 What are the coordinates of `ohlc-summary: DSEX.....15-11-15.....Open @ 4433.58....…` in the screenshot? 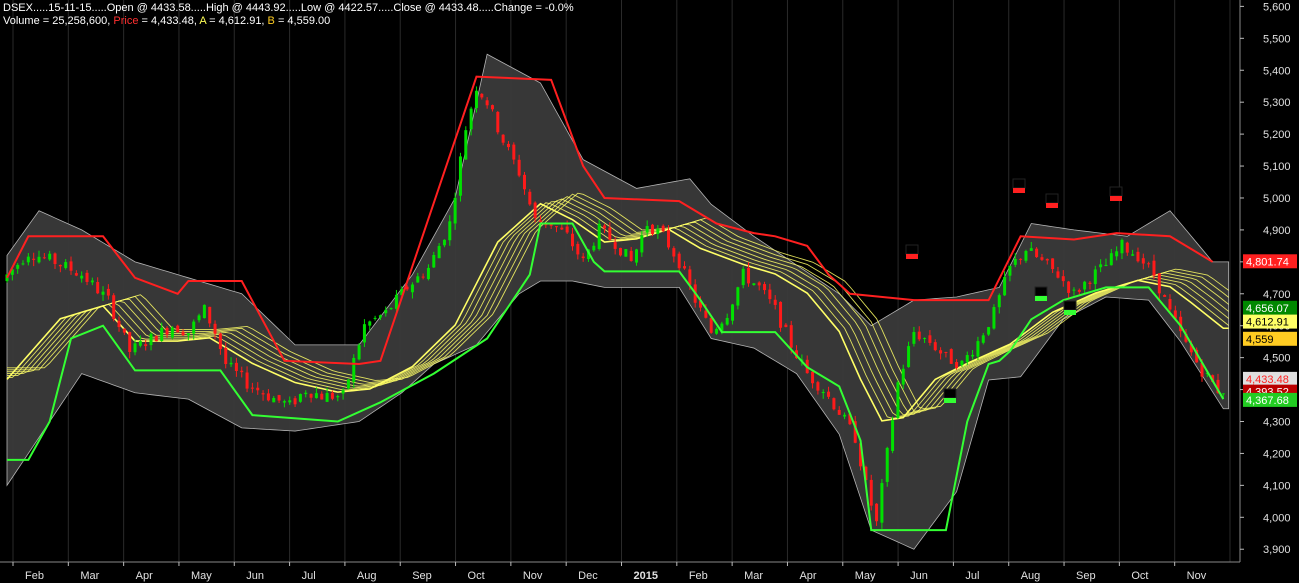 It's located at (288, 8).